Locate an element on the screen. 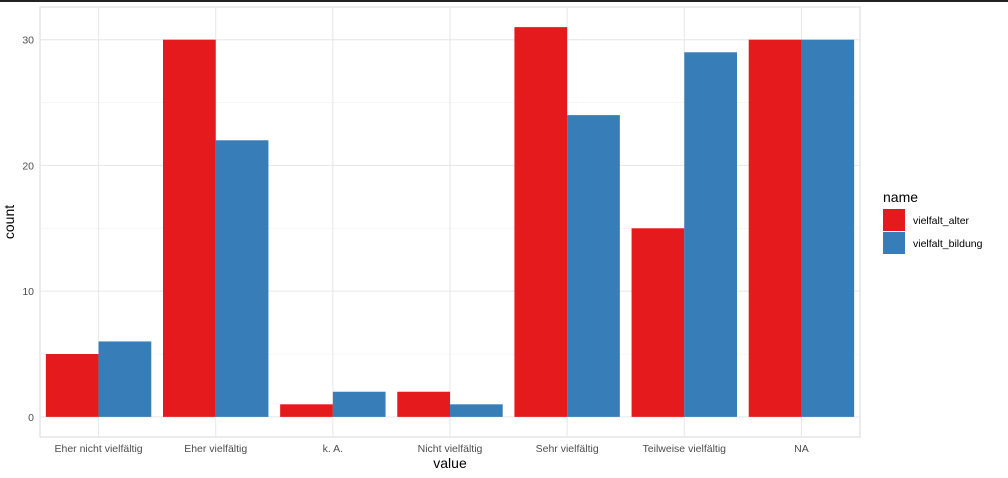 The image size is (1008, 478). x-axis-title: value is located at coordinates (450, 463).